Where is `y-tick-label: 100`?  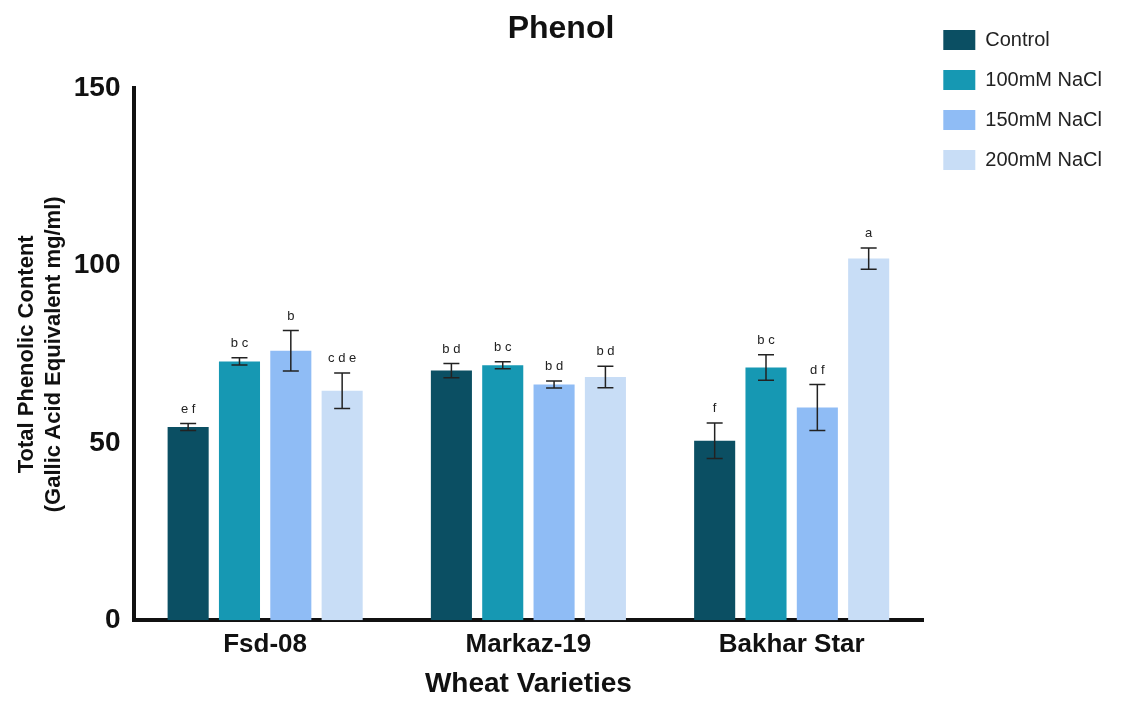 y-tick-label: 100 is located at coordinates (97, 264).